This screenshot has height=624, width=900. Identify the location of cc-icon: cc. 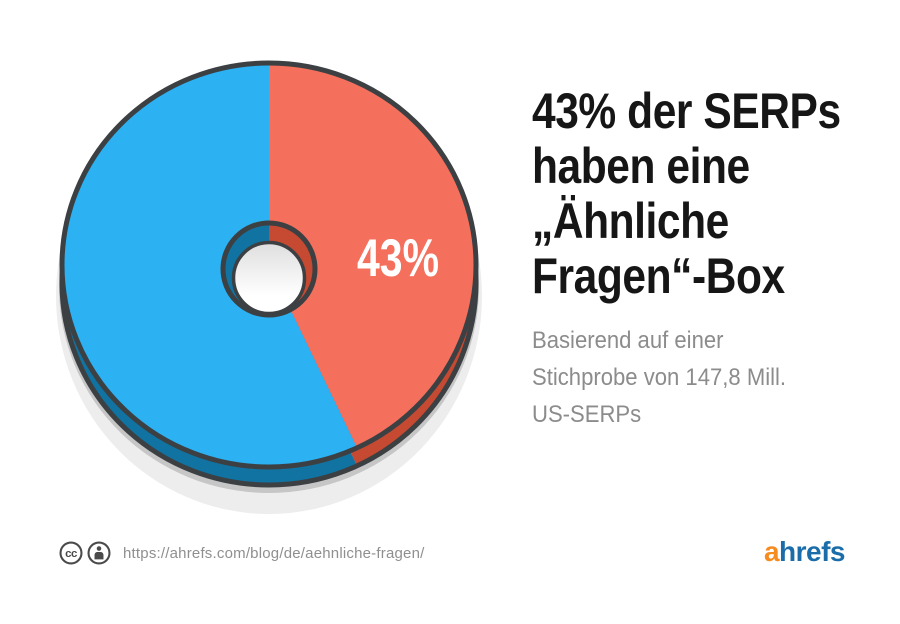
(71, 553).